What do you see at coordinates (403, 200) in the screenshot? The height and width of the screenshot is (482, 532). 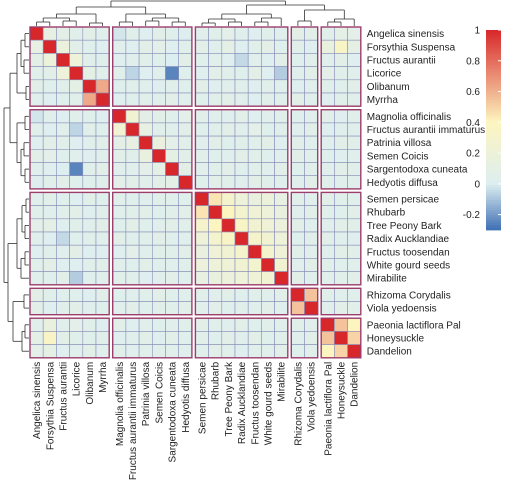 I see `row-label: Semen persicae` at bounding box center [403, 200].